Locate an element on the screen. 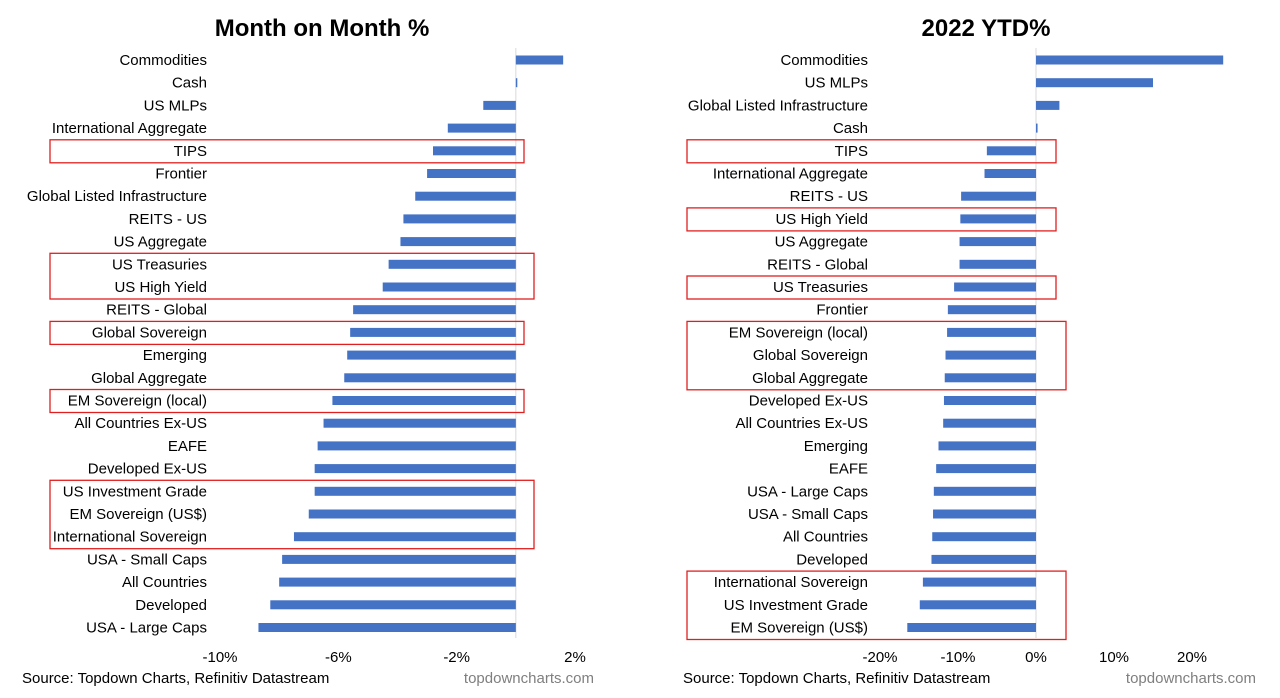  ytd-category-label: US MLPs is located at coordinates (836, 83).